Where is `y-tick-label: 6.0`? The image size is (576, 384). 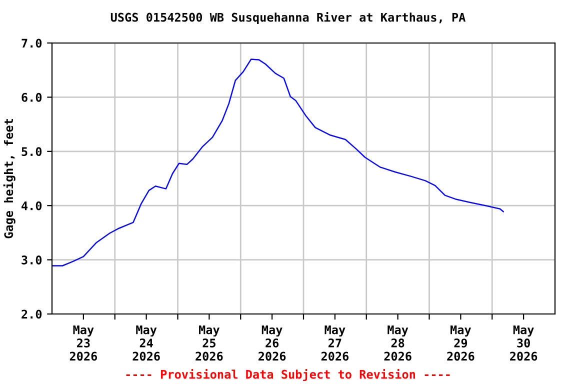
y-tick-label: 6.0 is located at coordinates (32, 97).